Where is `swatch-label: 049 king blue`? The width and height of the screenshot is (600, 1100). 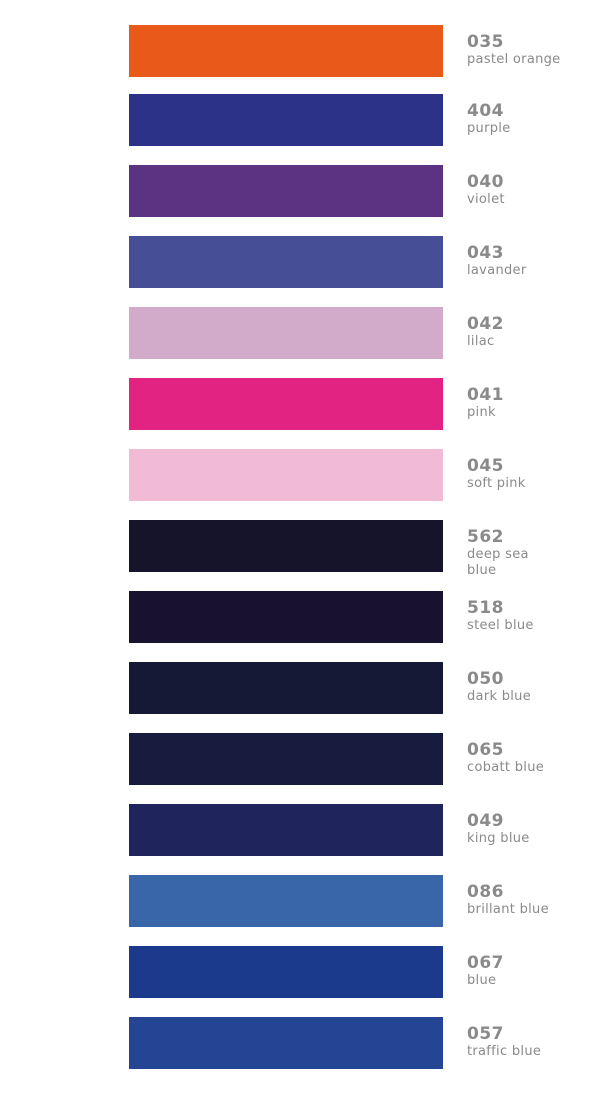 swatch-label: 049 king blue is located at coordinates (532, 829).